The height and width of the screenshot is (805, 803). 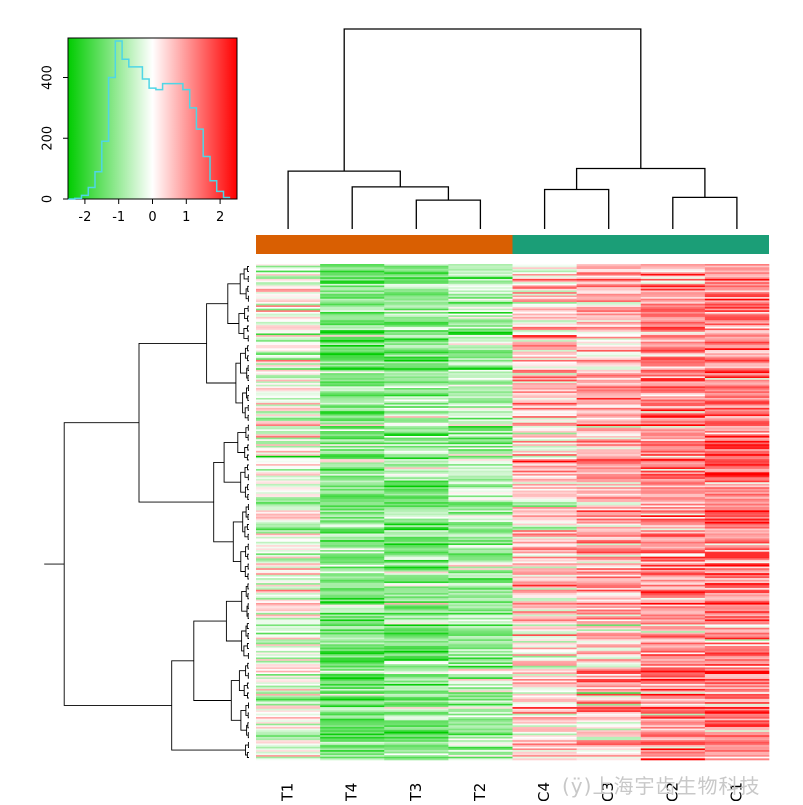 I want to click on column-label: C4, so click(x=544, y=791).